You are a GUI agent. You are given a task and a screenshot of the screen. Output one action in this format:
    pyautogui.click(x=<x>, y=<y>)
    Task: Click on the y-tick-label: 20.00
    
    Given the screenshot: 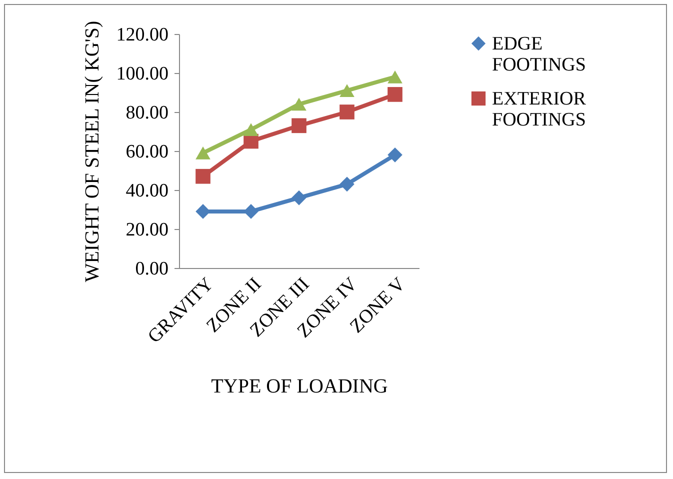 What is the action you would take?
    pyautogui.click(x=147, y=230)
    